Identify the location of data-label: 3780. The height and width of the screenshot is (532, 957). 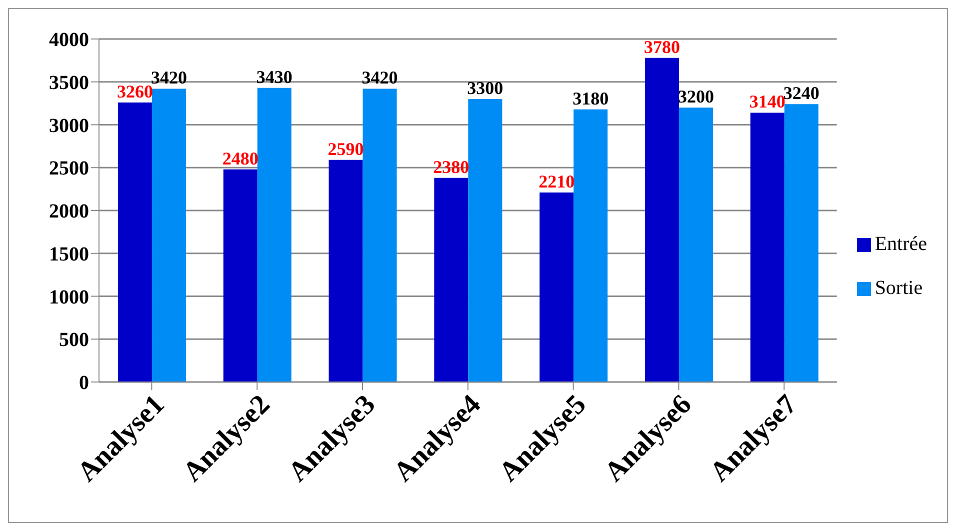
(662, 46).